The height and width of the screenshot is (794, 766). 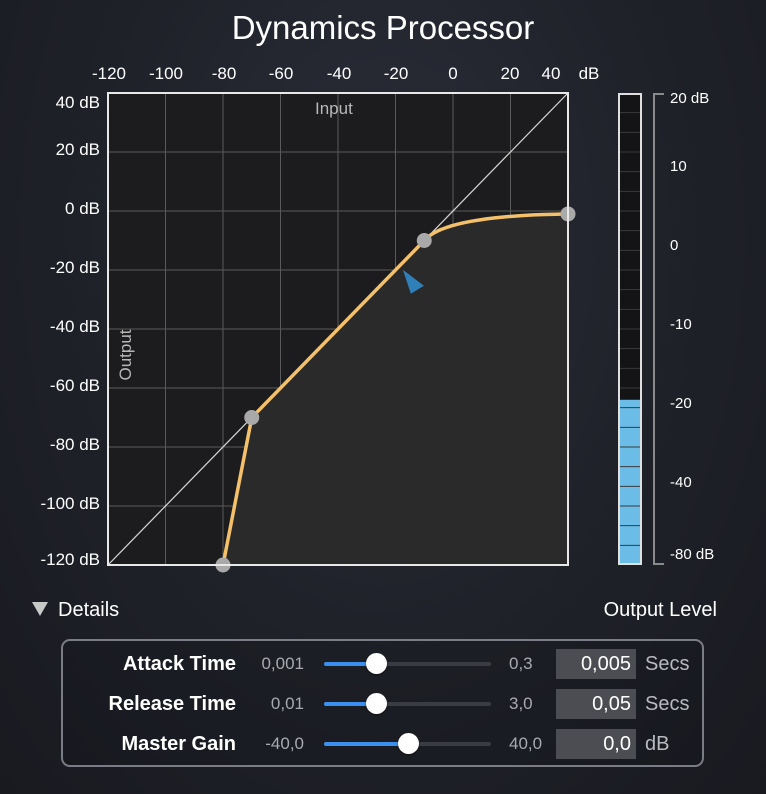 I want to click on details-disclosure: Details, so click(x=75, y=610).